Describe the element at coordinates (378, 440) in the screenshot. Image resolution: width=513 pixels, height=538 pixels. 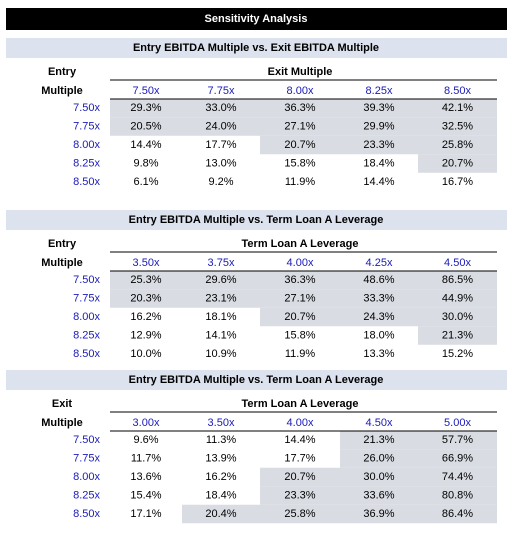
I see `cell-value: 21.3%` at that location.